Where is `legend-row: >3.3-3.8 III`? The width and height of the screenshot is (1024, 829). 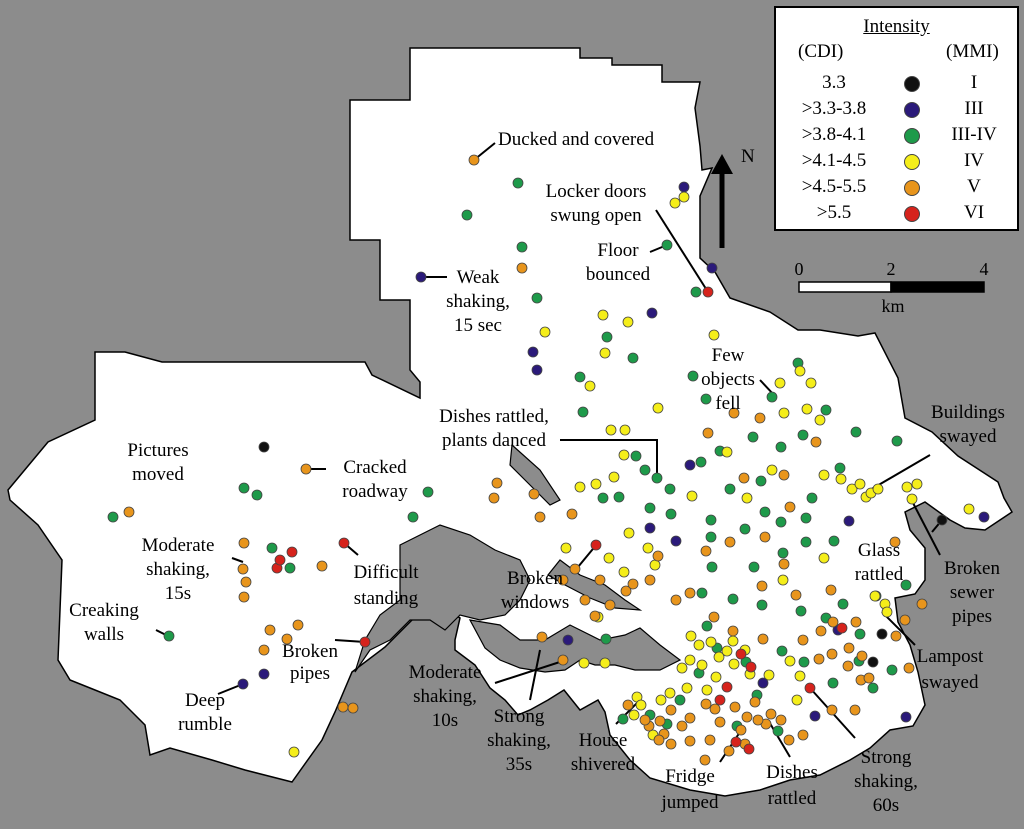 legend-row: >3.3-3.8 III is located at coordinates (896, 110).